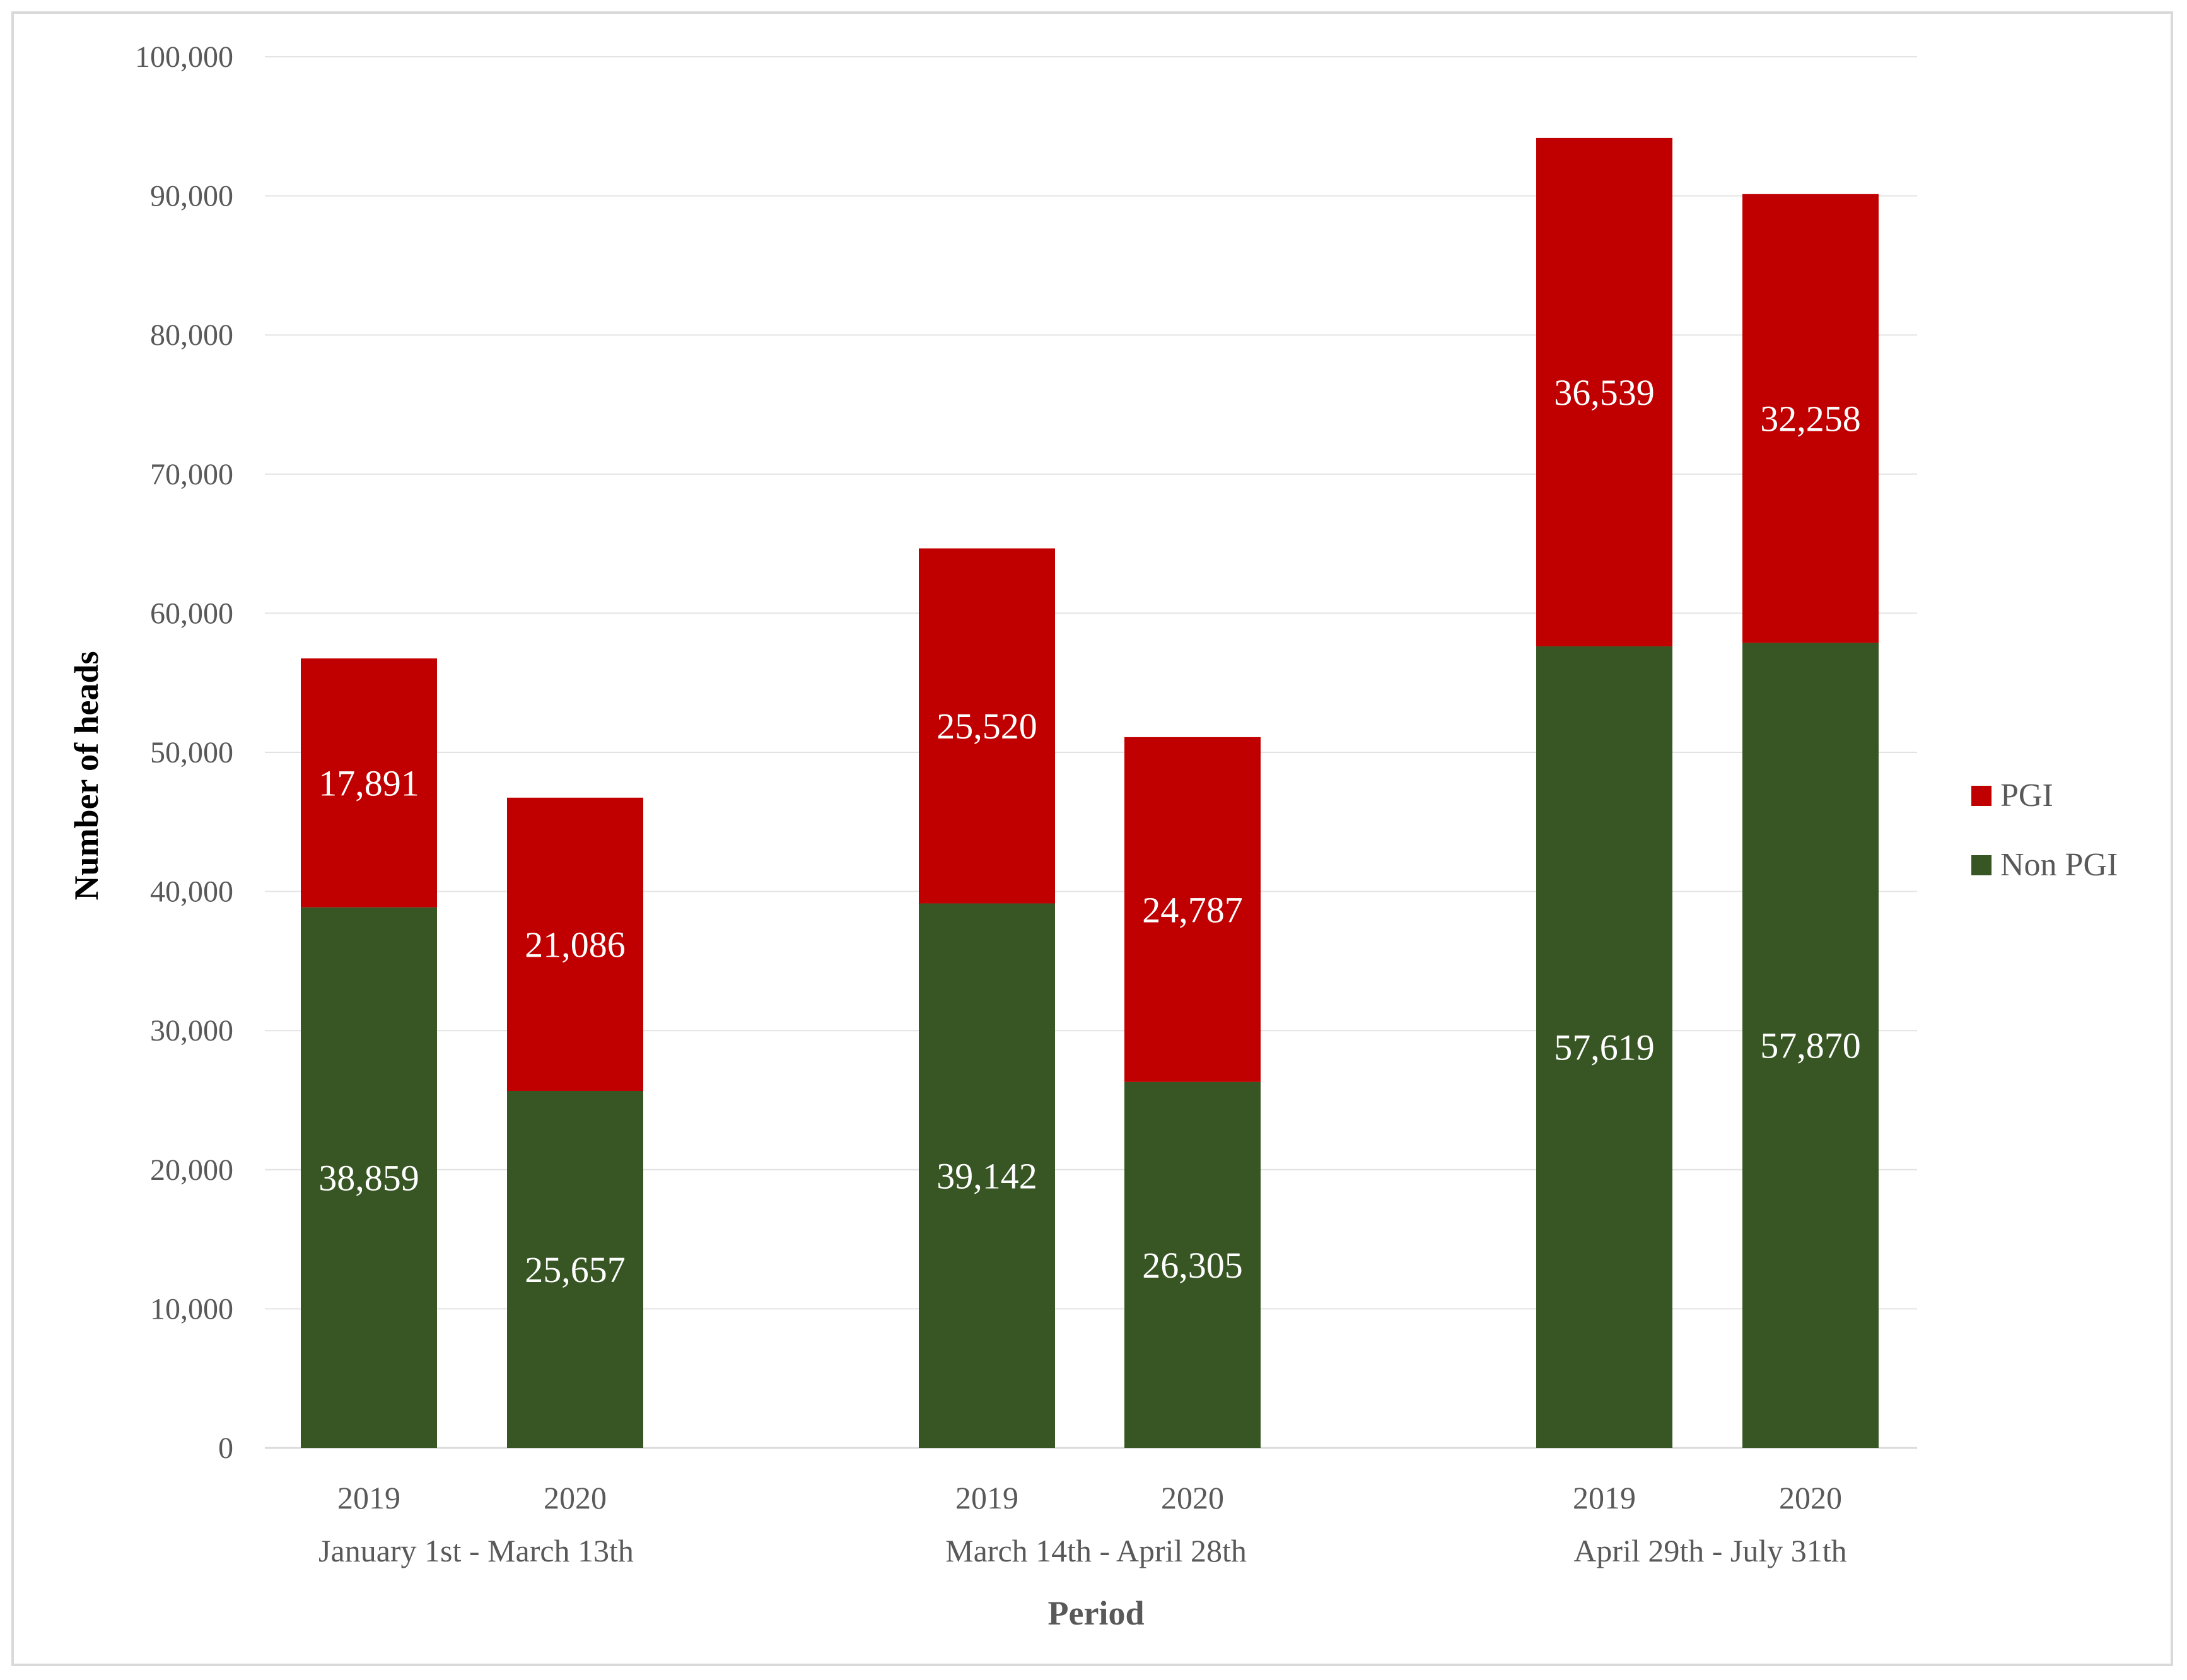  What do you see at coordinates (225, 1448) in the screenshot?
I see `y-tick-label: 0` at bounding box center [225, 1448].